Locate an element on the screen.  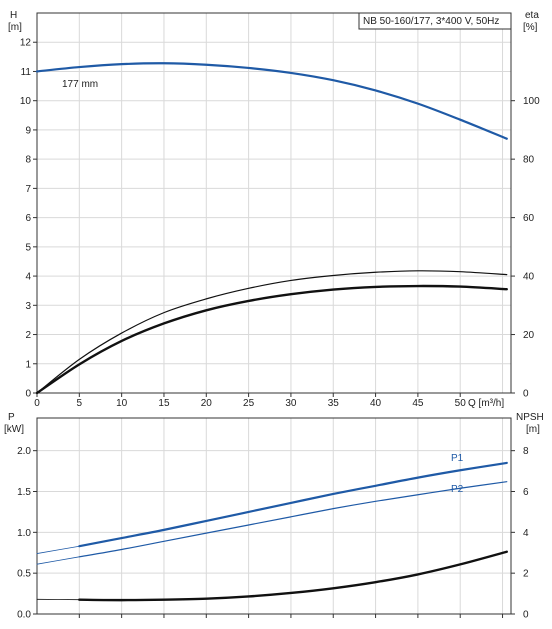
left-tick-label: 5 is located at coordinates (28, 247).